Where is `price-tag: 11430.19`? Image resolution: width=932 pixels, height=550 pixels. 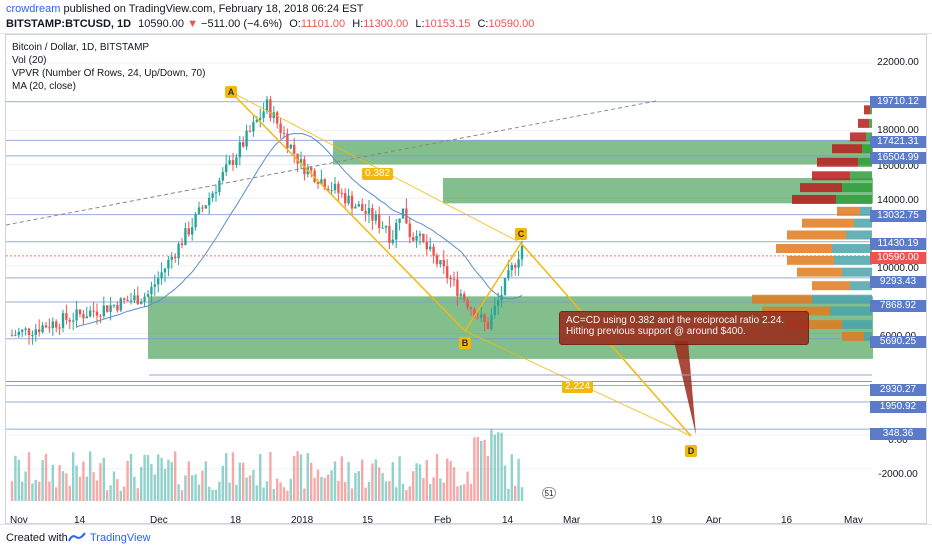
price-tag: 11430.19 is located at coordinates (898, 244).